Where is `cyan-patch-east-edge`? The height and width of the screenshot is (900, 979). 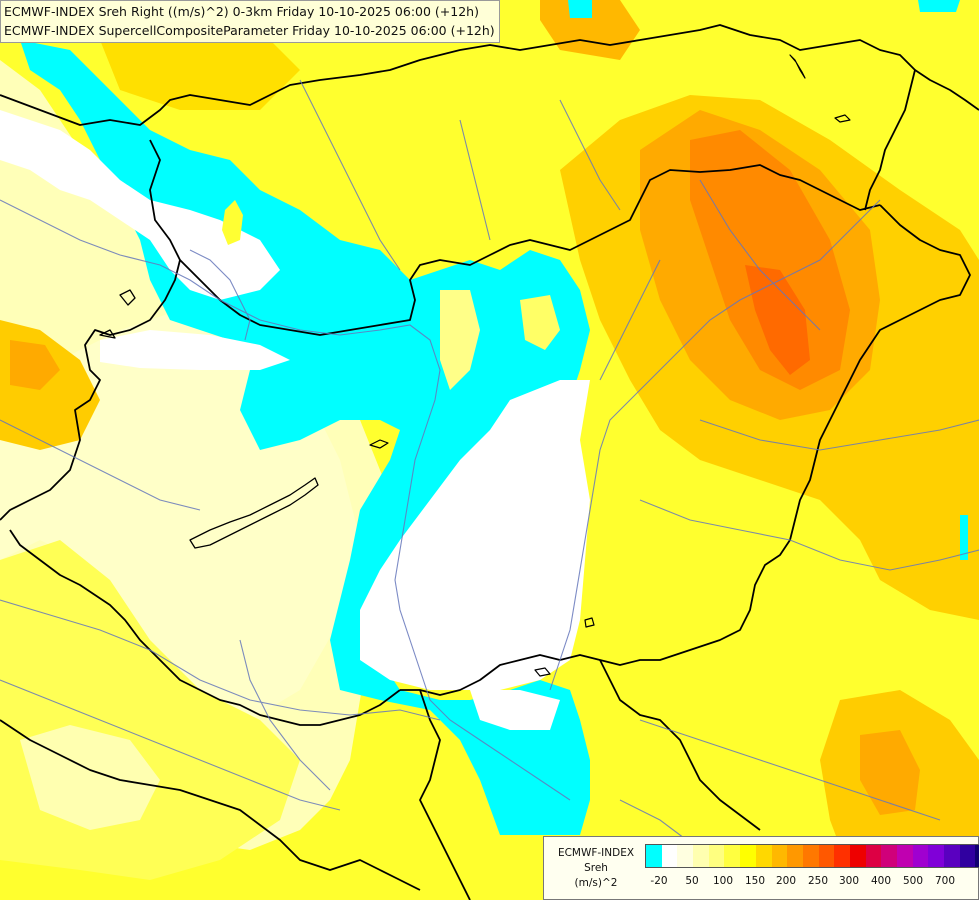 cyan-patch-east-edge is located at coordinates (964, 537).